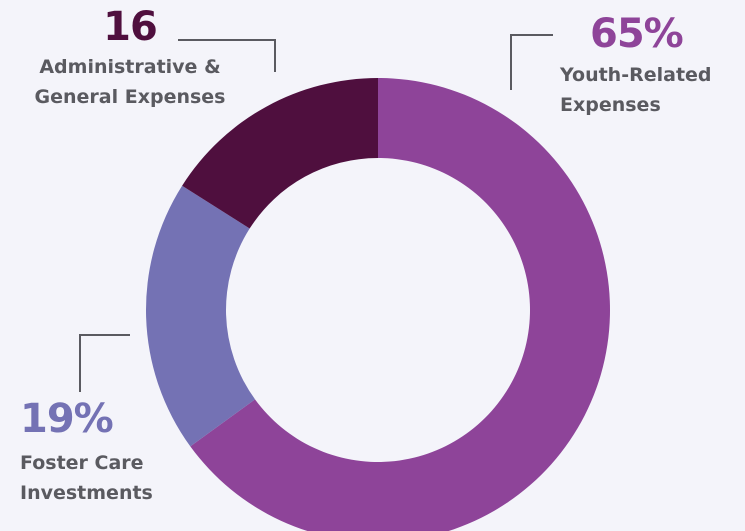 This screenshot has width=745, height=531. I want to click on category-label: Administrative & General Expenses, so click(130, 82).